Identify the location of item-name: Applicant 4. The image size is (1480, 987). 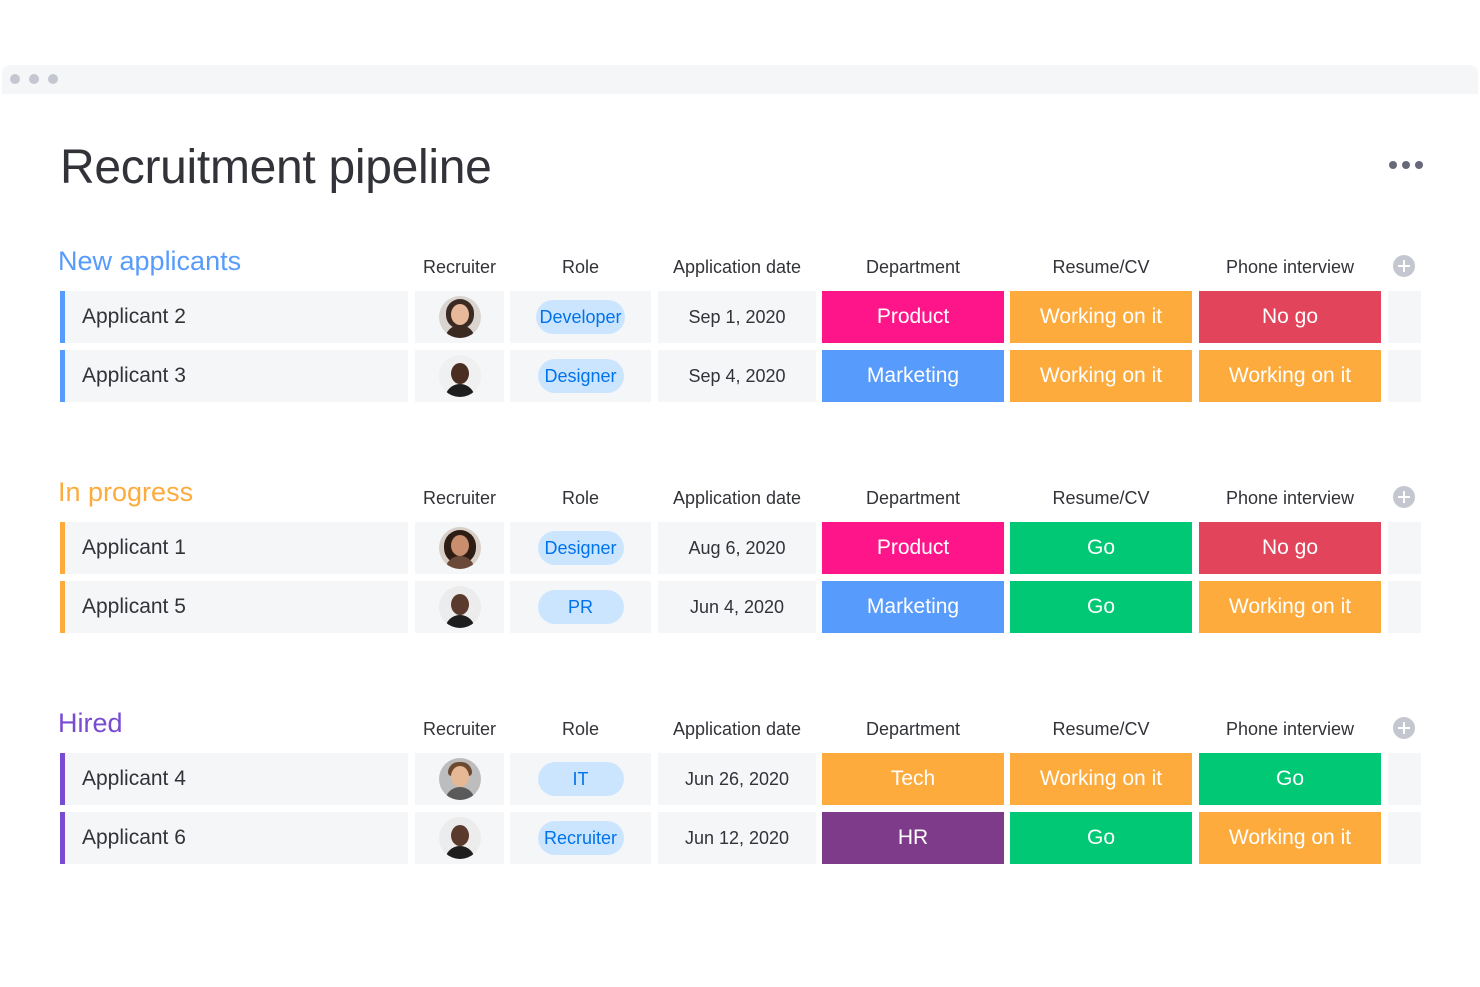
(134, 778).